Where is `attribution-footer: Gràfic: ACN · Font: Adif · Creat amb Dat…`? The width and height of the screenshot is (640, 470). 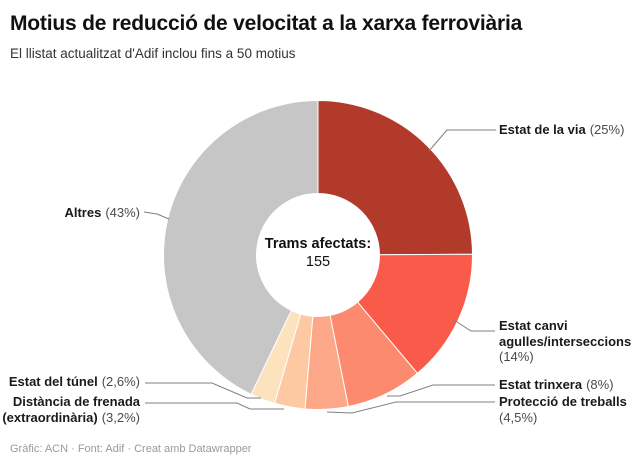 attribution-footer: Gràfic: ACN · Font: Adif · Creat amb Dat… is located at coordinates (131, 449).